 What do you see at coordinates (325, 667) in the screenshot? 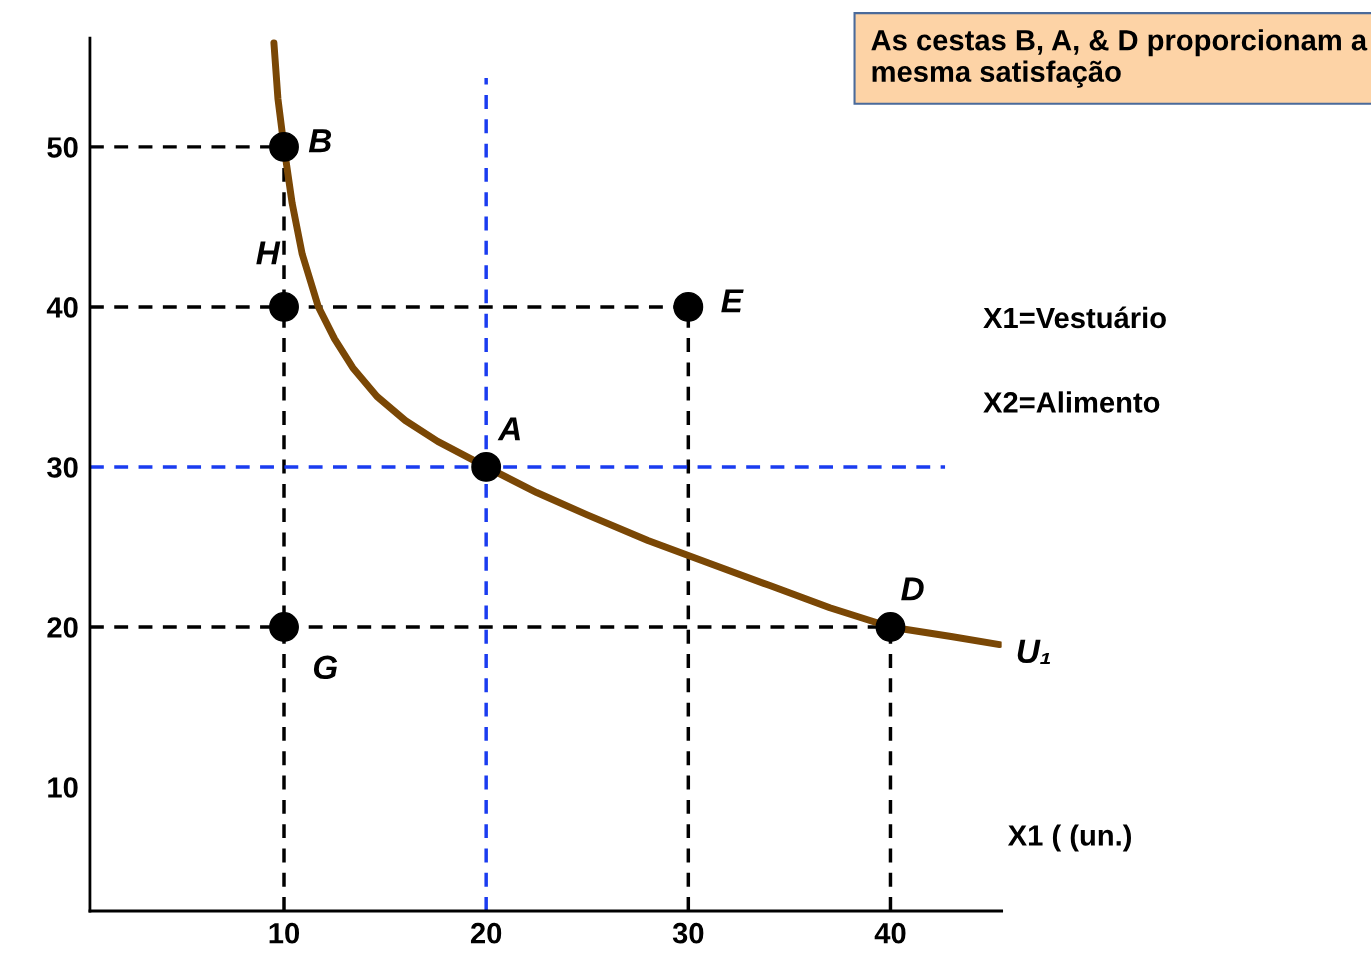
I see `annotation: G` at bounding box center [325, 667].